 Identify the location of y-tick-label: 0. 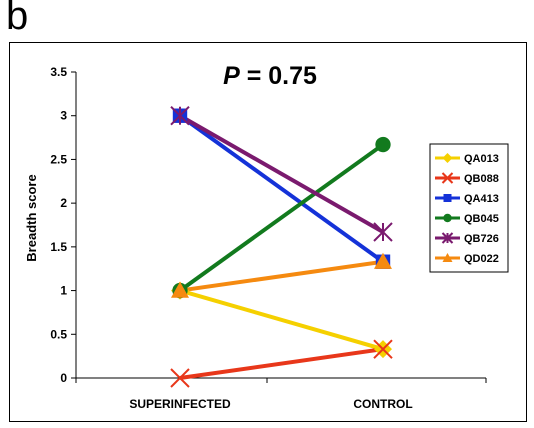
(63, 378).